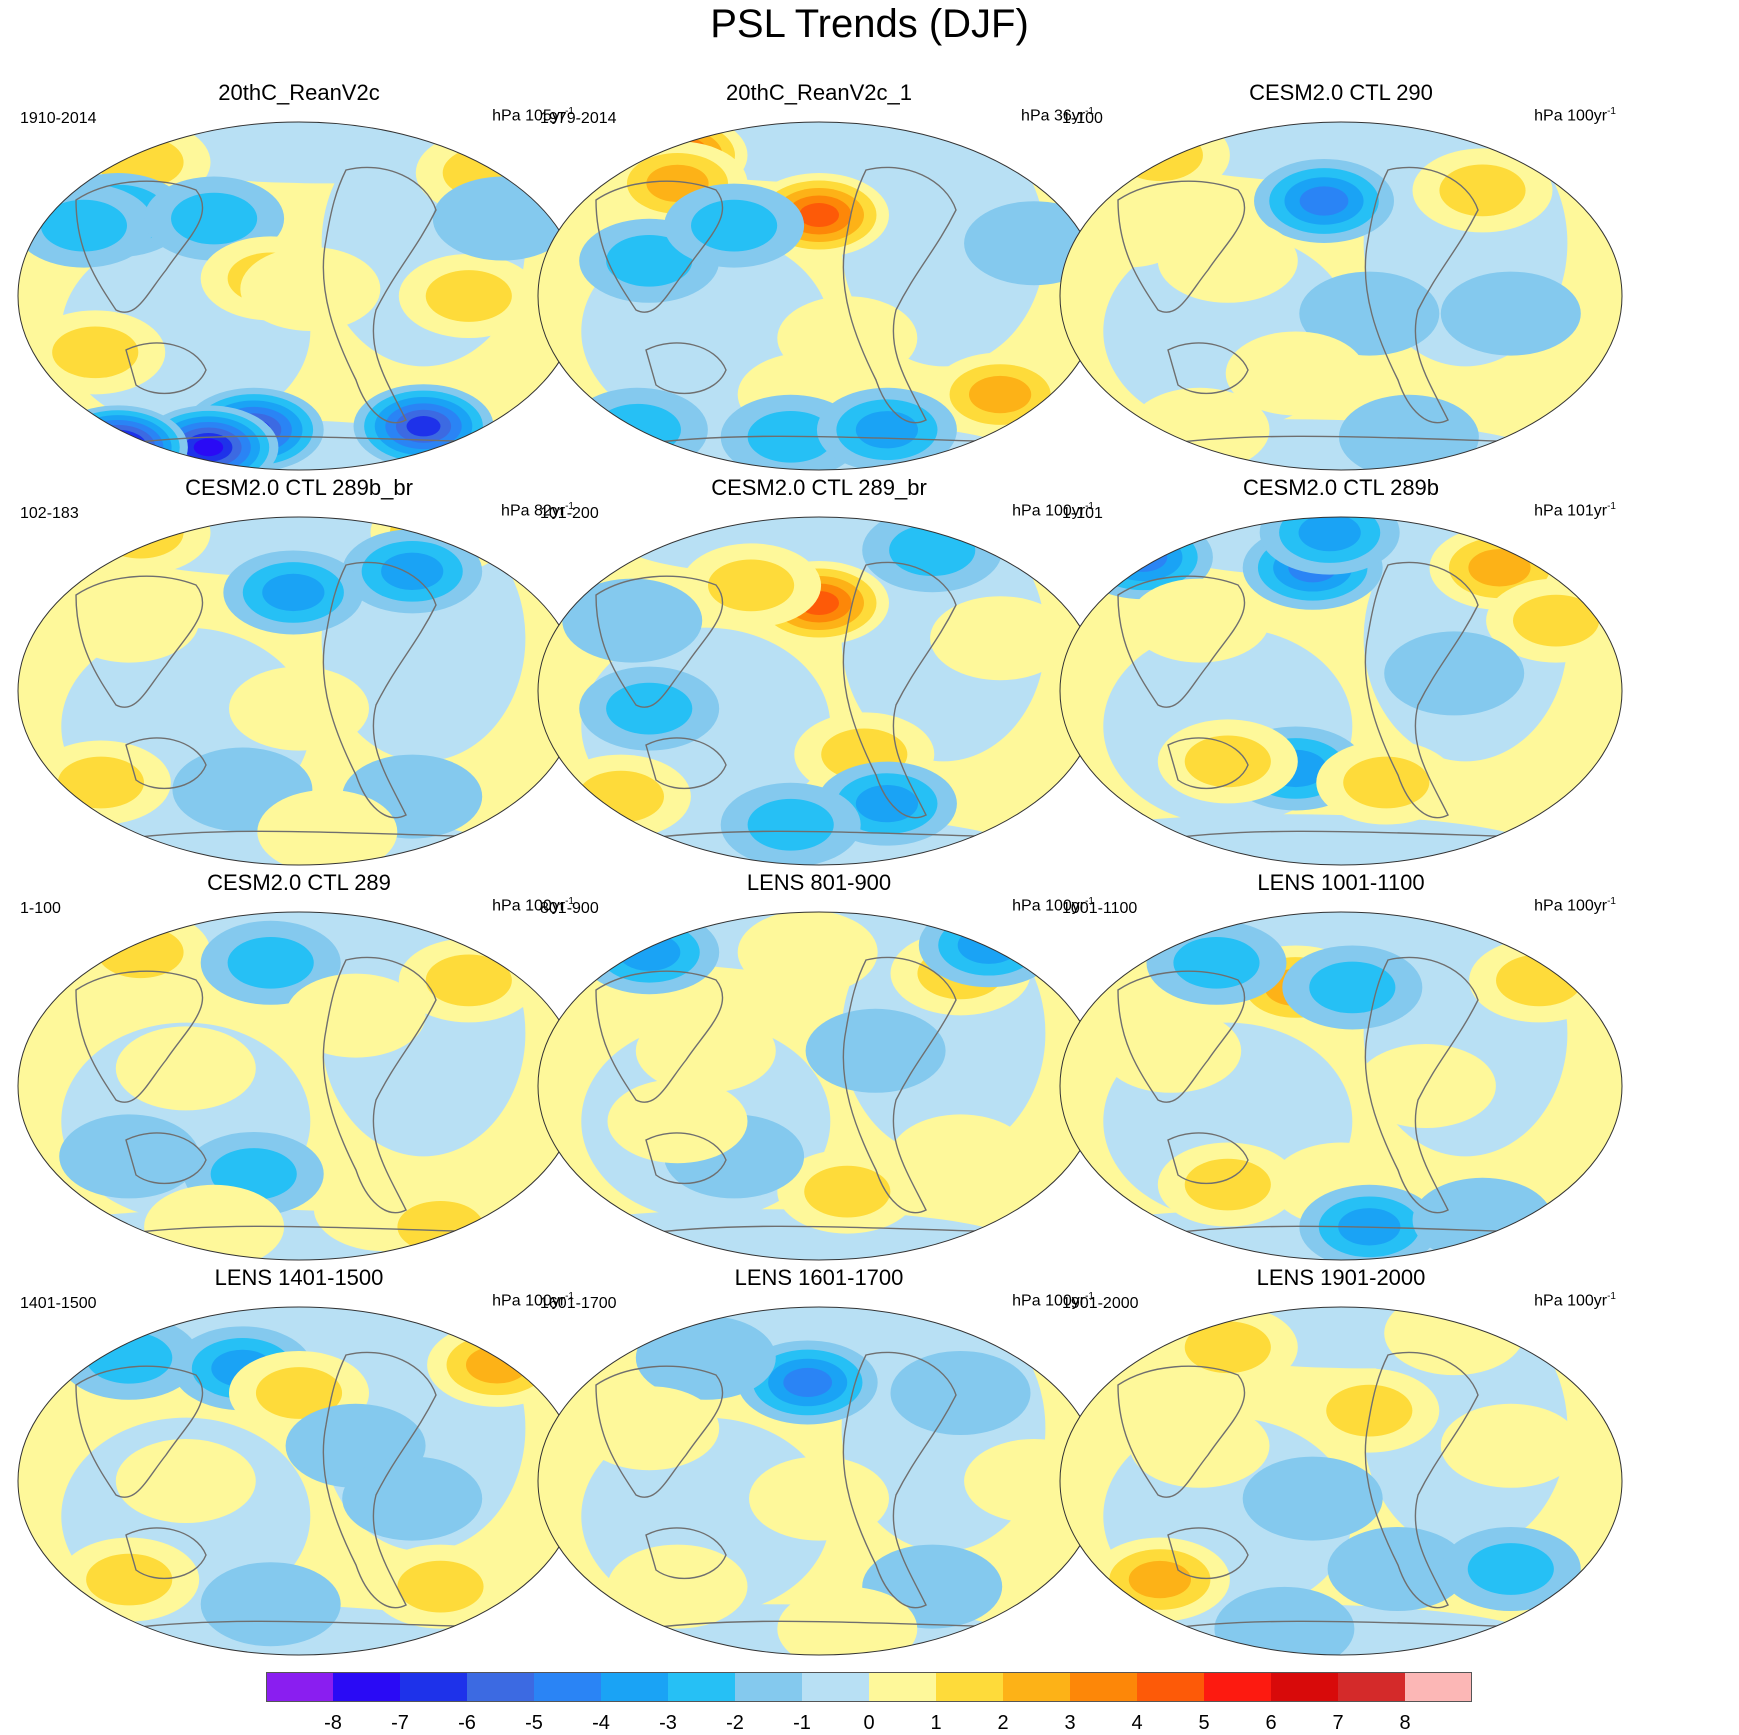  What do you see at coordinates (1100, 1303) in the screenshot?
I see `panel-period: 1901-2000` at bounding box center [1100, 1303].